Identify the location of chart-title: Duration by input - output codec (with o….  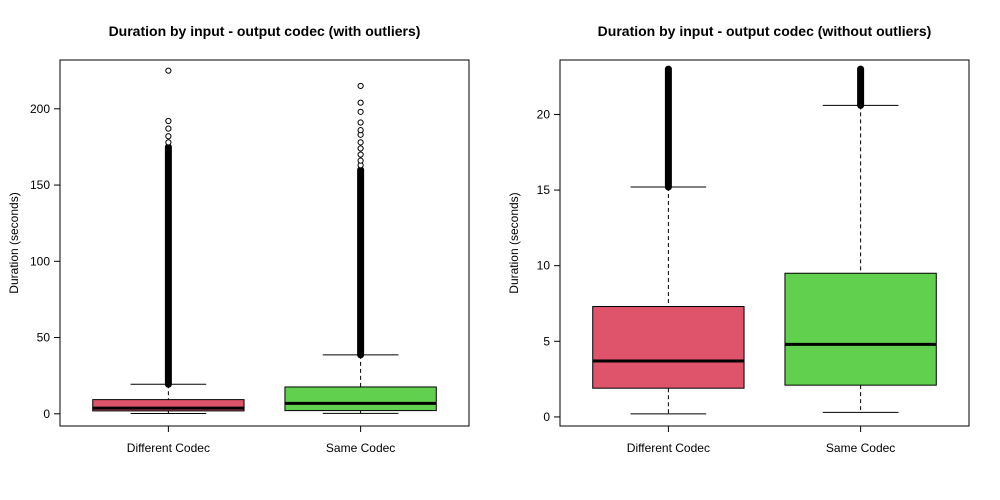
(265, 31).